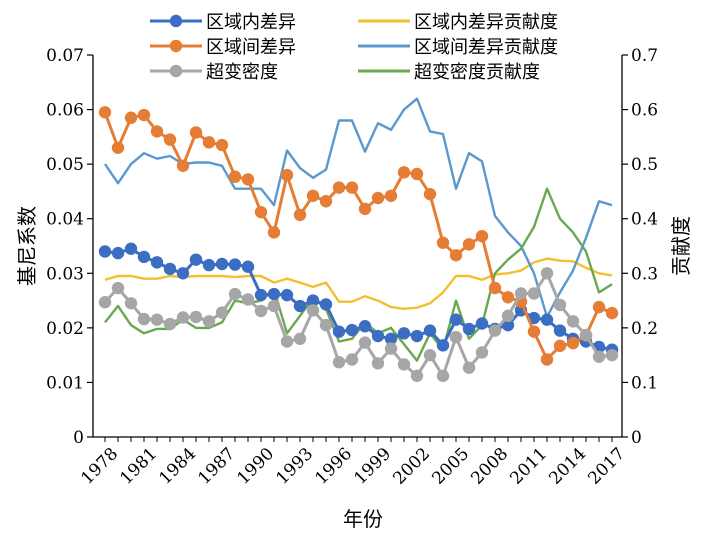 This screenshot has height=539, width=713. Describe the element at coordinates (65, 220) in the screenshot. I see `y-tick-label: 0.04` at that location.